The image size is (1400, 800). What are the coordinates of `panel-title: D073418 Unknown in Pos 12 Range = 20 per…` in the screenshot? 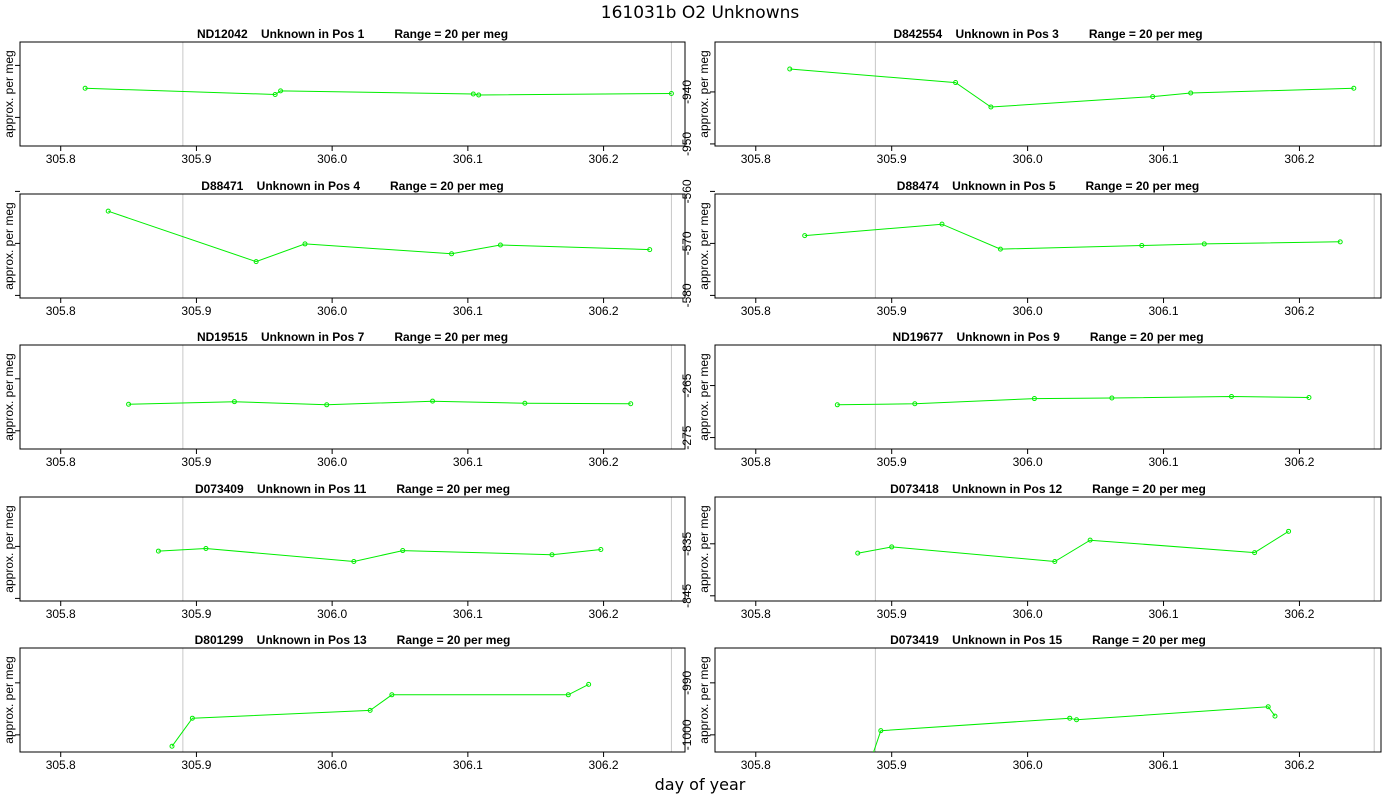 It's located at (1048, 489).